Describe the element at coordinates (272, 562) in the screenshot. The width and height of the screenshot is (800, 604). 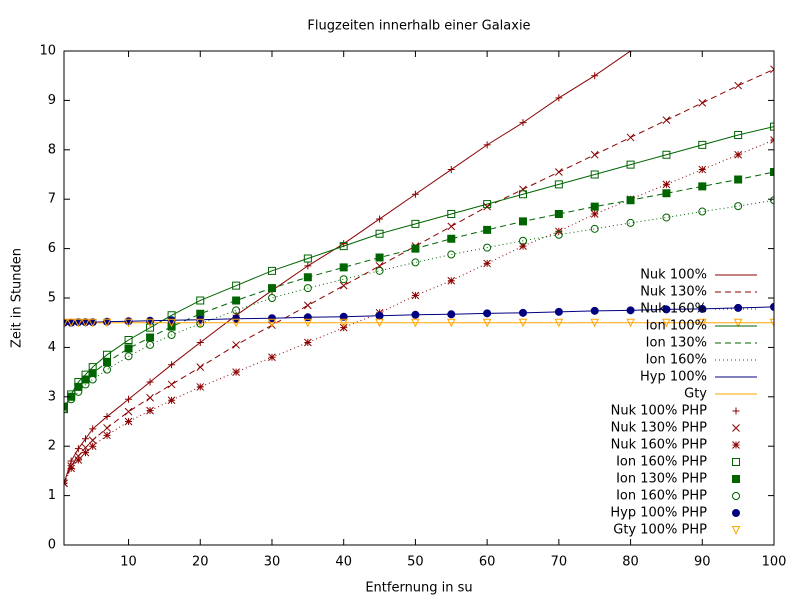
I see `x-tick-label: 30` at that location.